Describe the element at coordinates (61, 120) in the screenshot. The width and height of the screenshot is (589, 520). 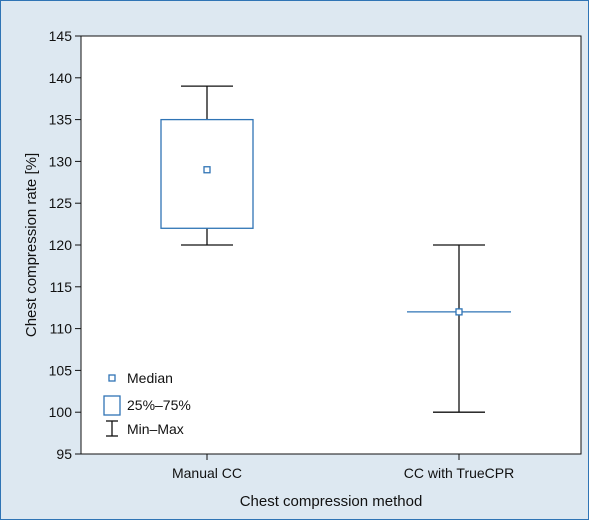
I see `y-tick-label: 135` at that location.